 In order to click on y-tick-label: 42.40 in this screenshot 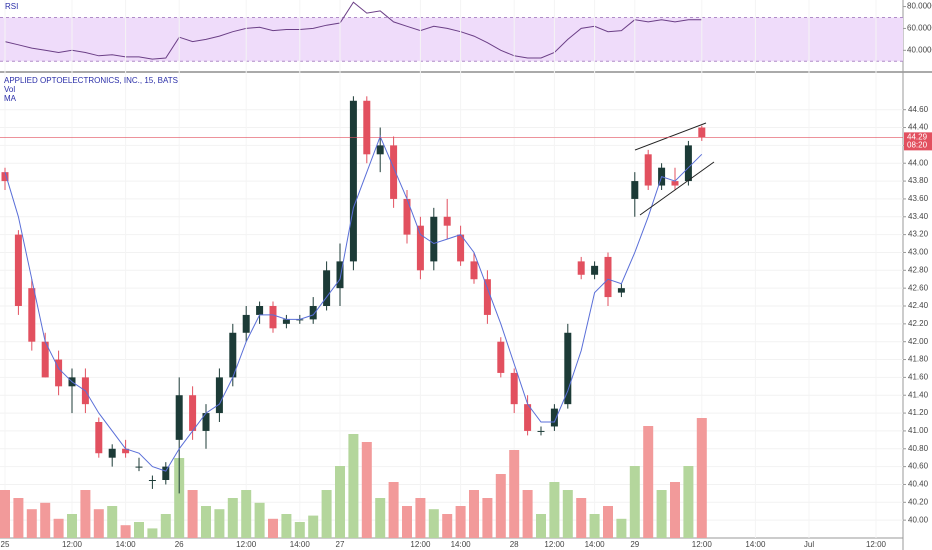, I will do `click(918, 305)`.